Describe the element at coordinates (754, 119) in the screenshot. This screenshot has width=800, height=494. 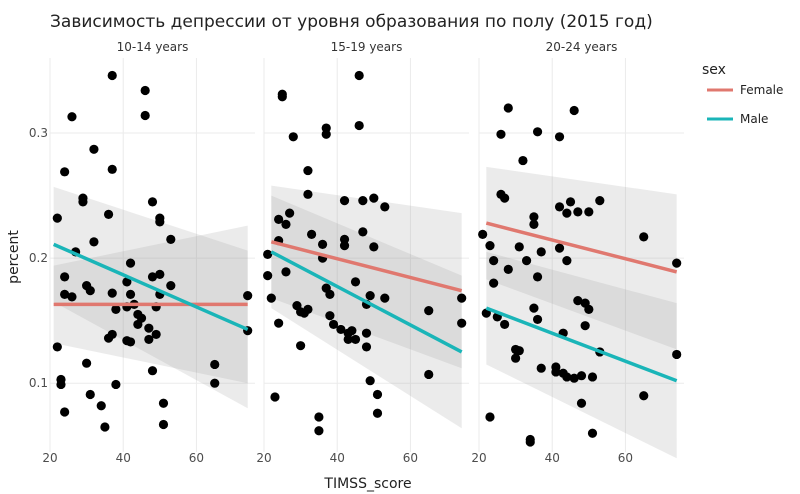
I see `legend-label-male: Male` at that location.